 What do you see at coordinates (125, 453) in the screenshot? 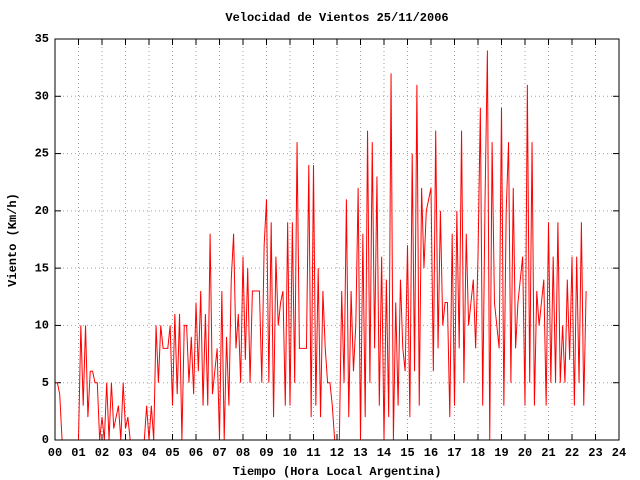
I see `x-tick-label: 03` at bounding box center [125, 453].